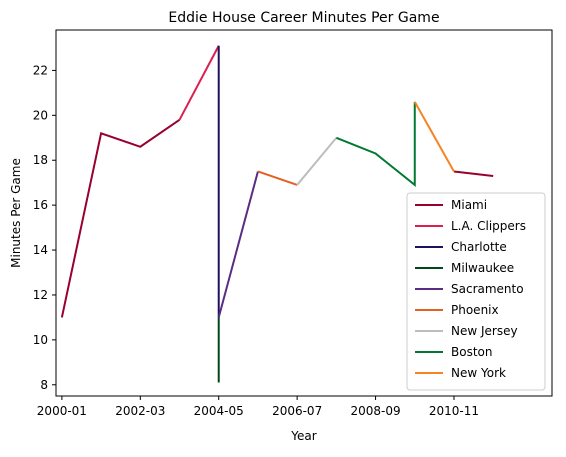  Describe the element at coordinates (475, 310) in the screenshot. I see `legend-label-phoenix: Phoenix` at that location.